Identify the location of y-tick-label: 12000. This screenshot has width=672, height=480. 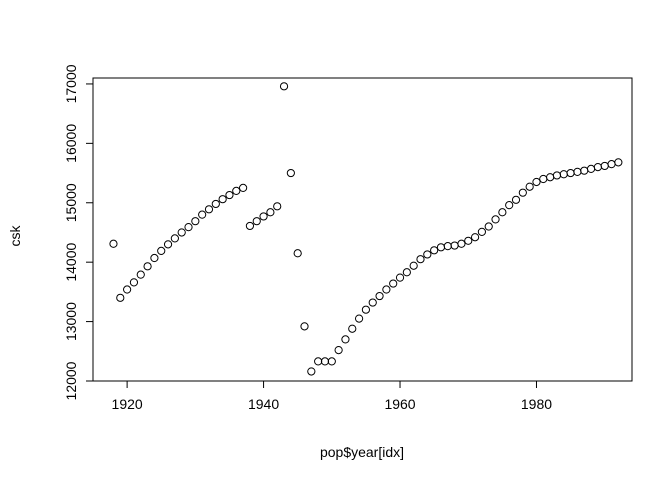
(71, 380).